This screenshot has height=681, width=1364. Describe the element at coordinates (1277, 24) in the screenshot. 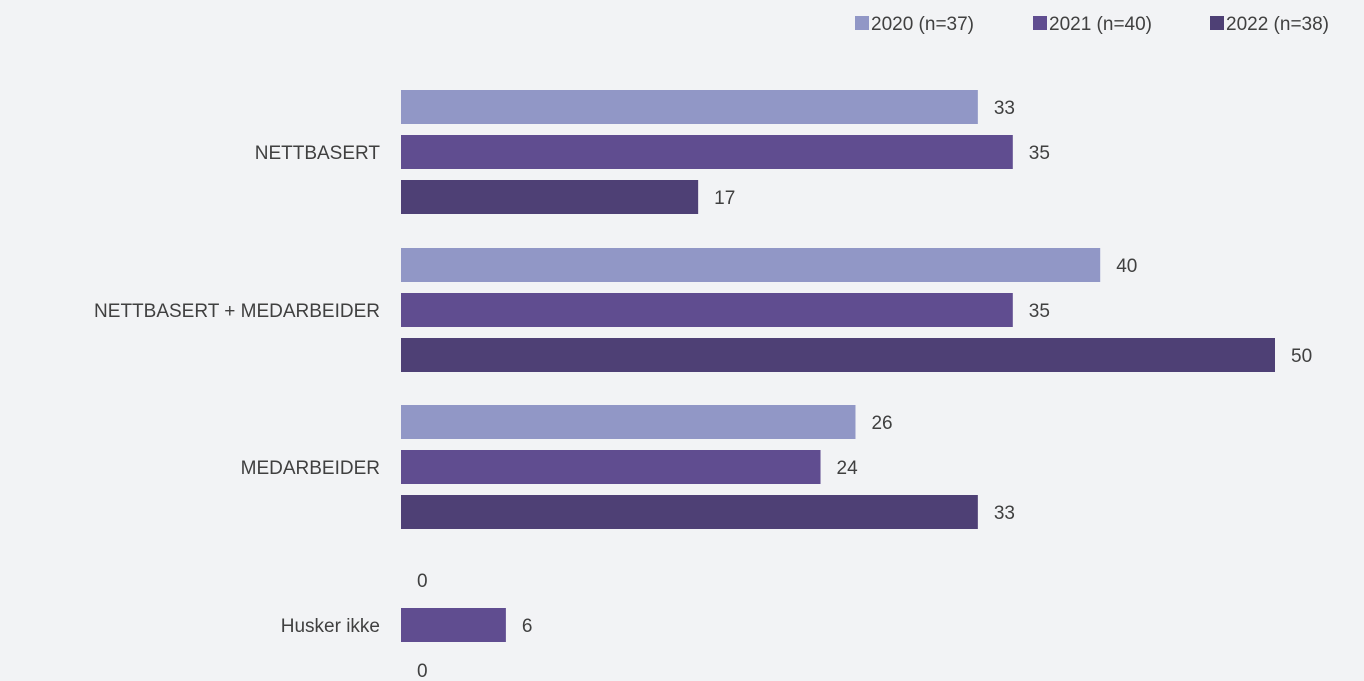

I see `legend-label-3: 2022 (n=38)` at that location.